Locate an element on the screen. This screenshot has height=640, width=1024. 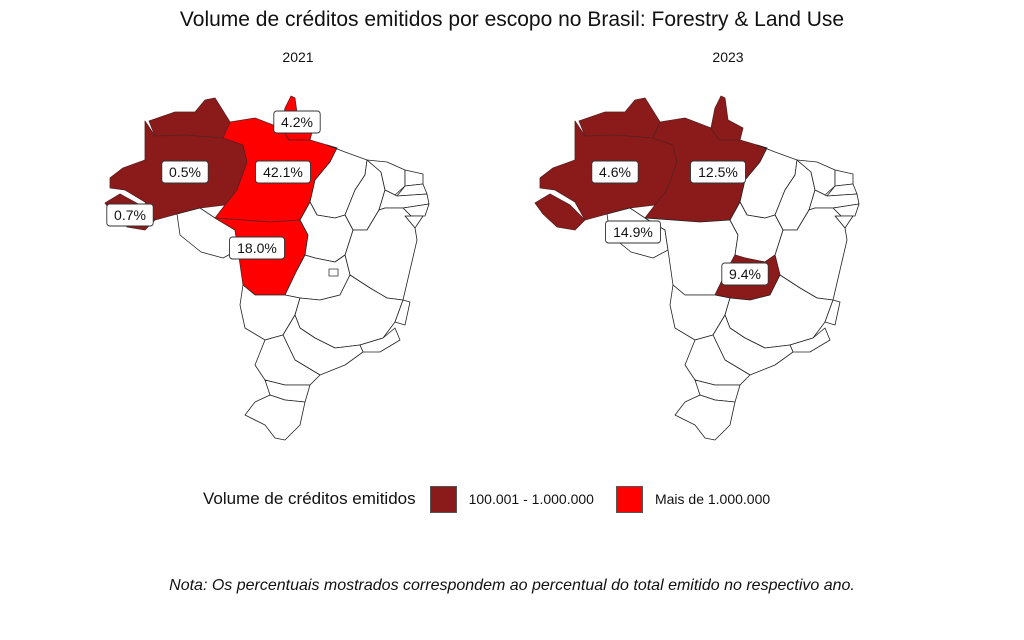
legend-swatch-bright is located at coordinates (629, 499).